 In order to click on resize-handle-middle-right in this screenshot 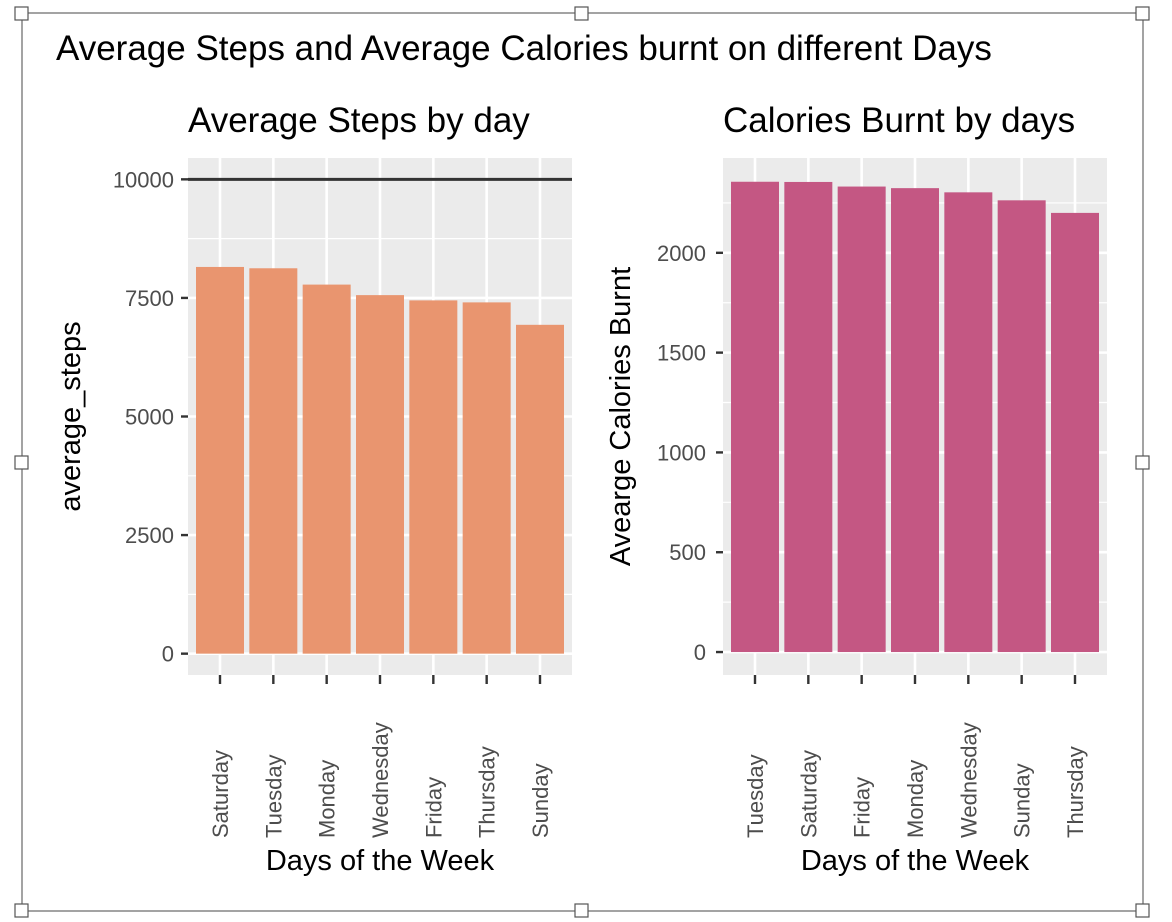, I will do `click(1142, 462)`.